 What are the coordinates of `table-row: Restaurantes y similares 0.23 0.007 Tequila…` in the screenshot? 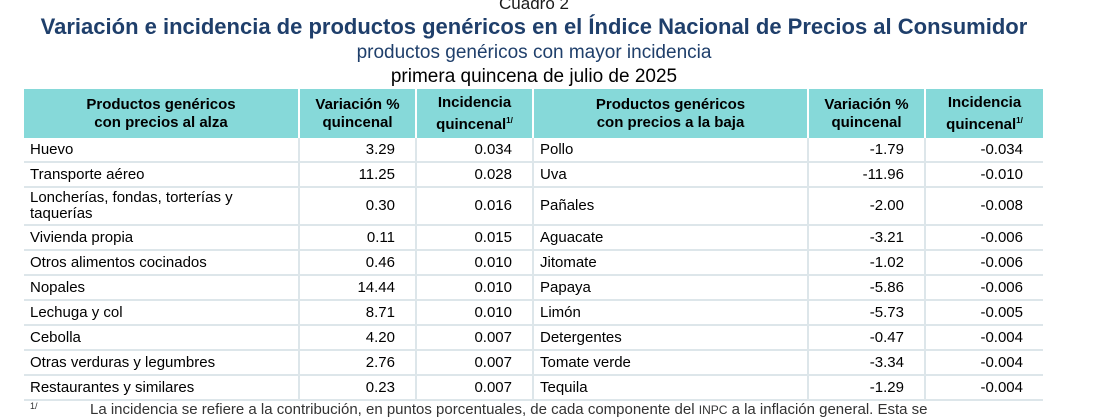 It's located at (533, 388).